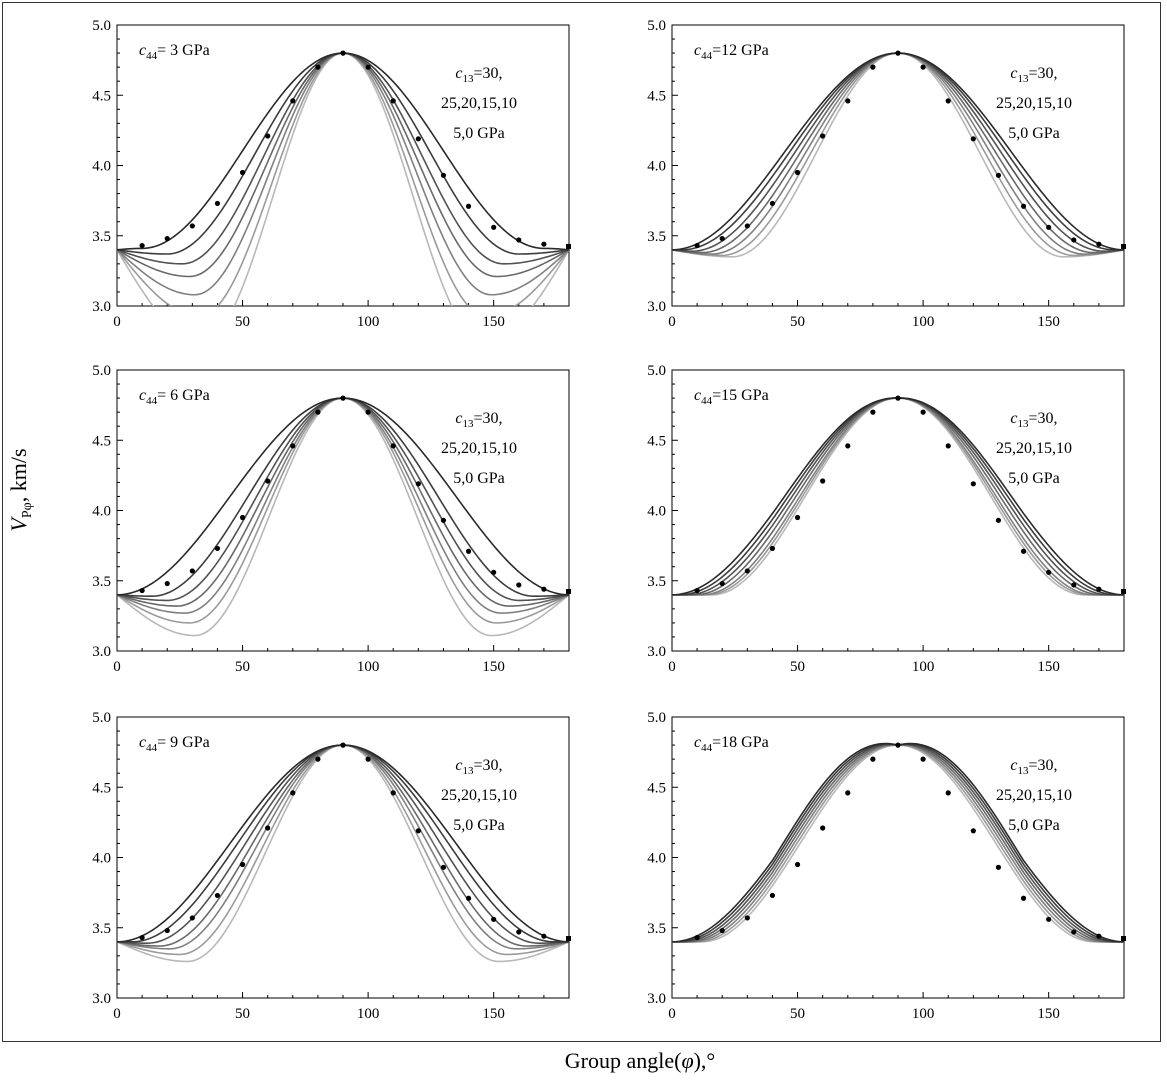  I want to click on c13-subscript: 13, so click(1024, 424).